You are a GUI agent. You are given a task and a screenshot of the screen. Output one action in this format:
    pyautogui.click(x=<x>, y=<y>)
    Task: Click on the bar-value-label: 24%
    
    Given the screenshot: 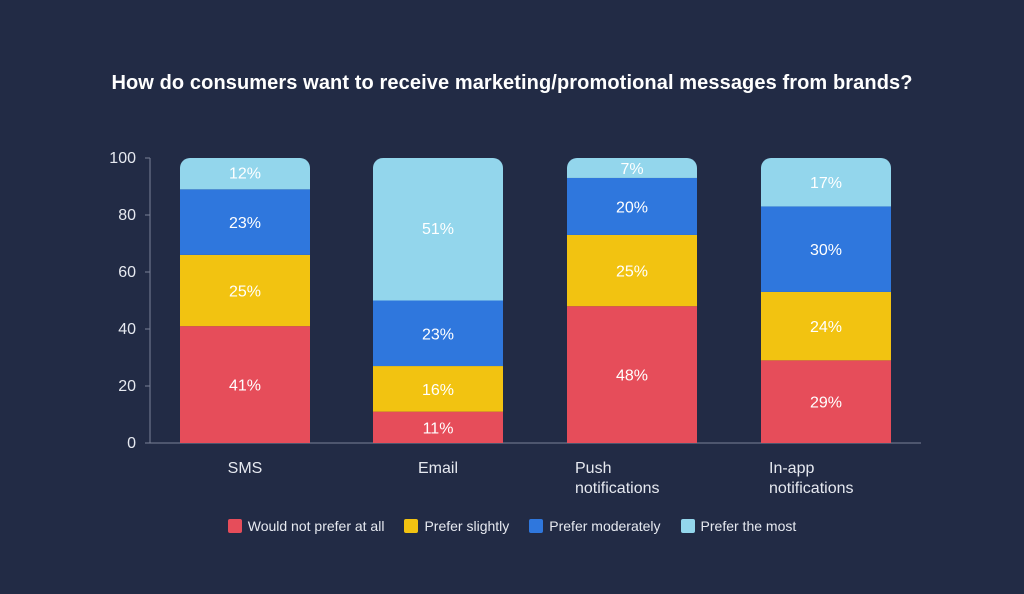 What is the action you would take?
    pyautogui.click(x=826, y=327)
    